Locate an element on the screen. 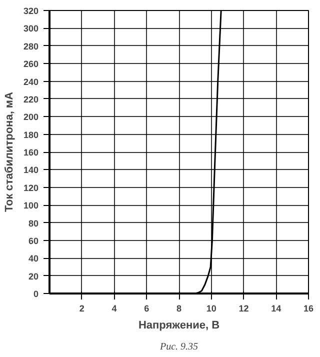  y-tick-label: 160 is located at coordinates (31, 153).